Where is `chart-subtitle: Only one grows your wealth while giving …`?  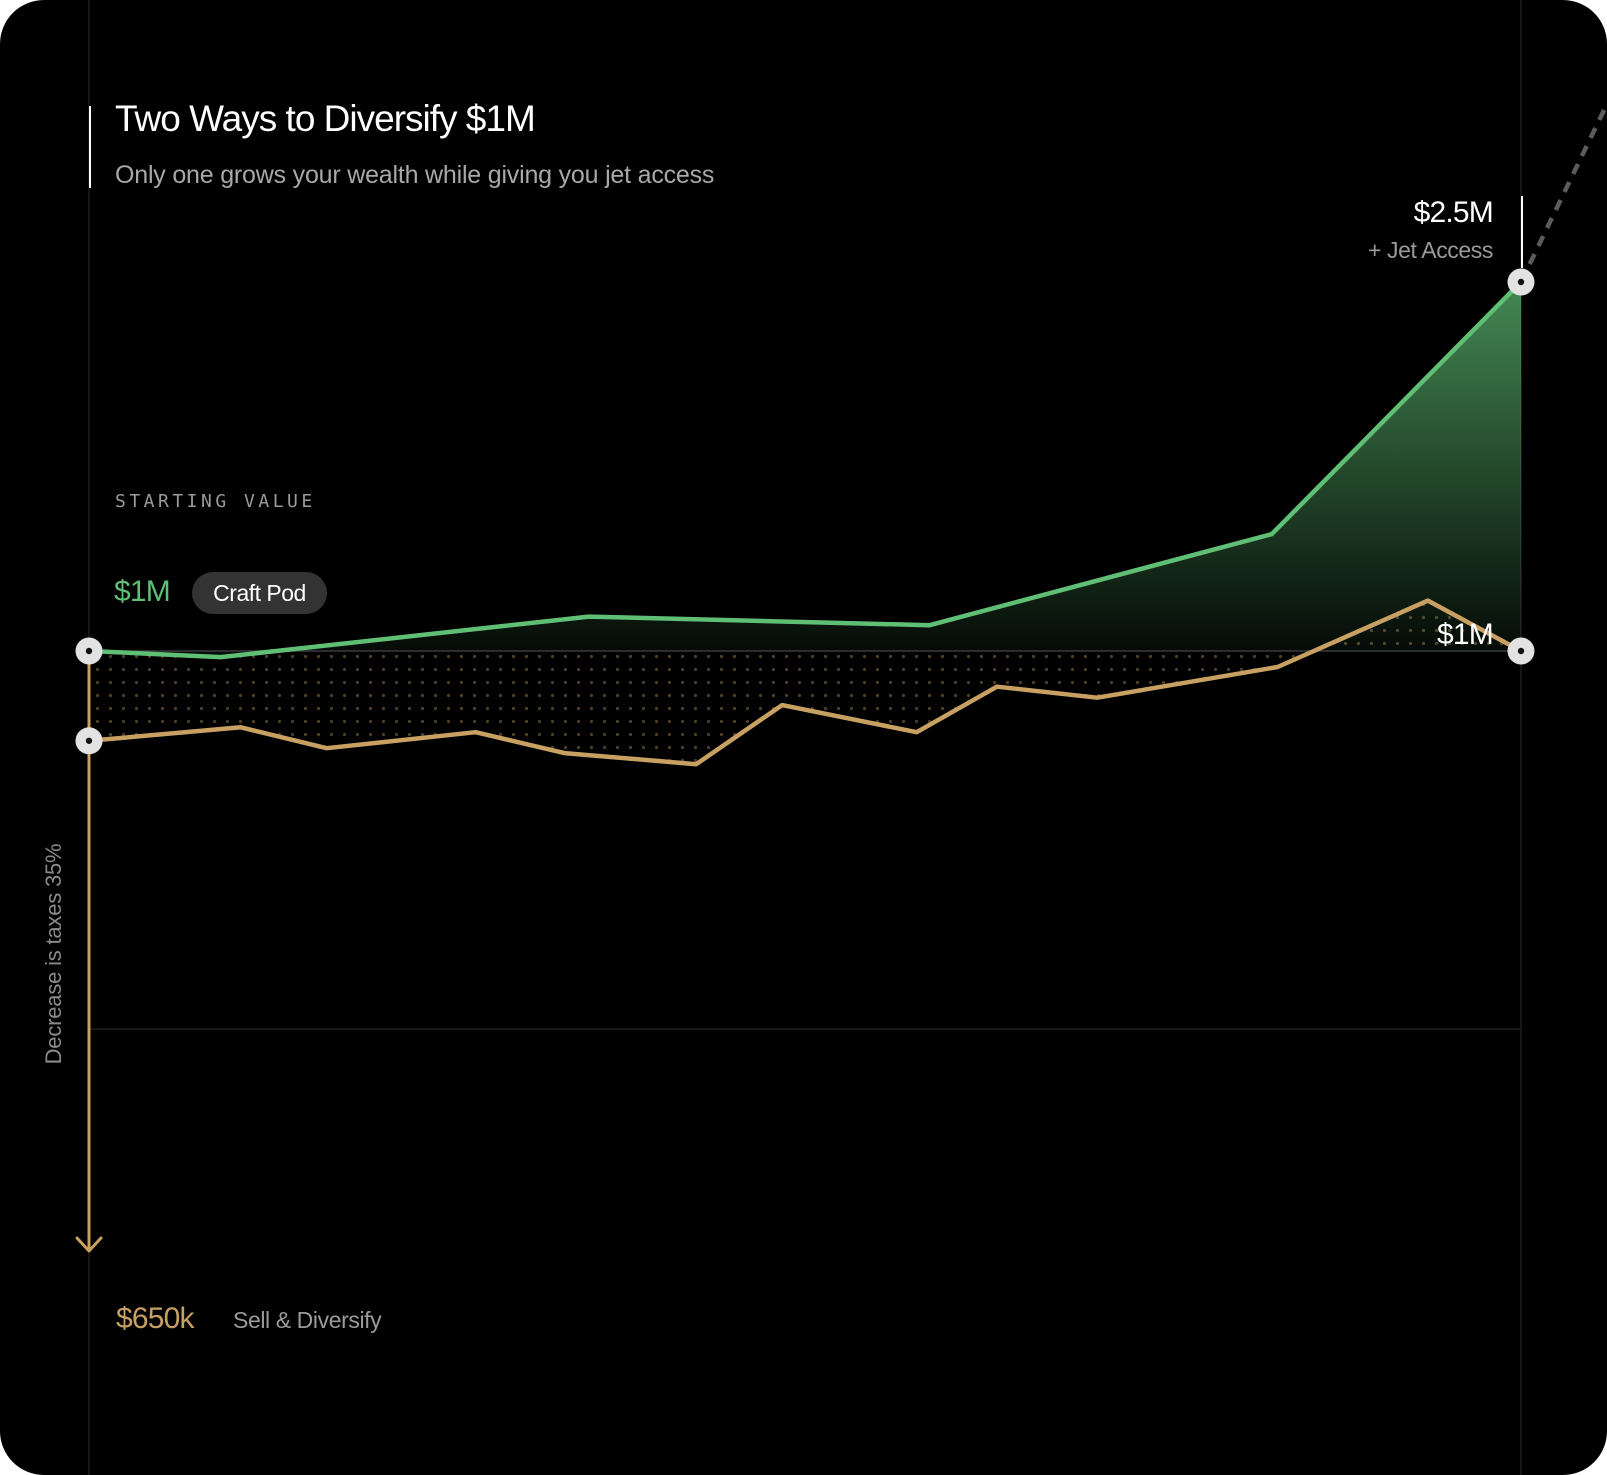
chart-subtitle: Only one grows your wealth while giving … is located at coordinates (415, 175).